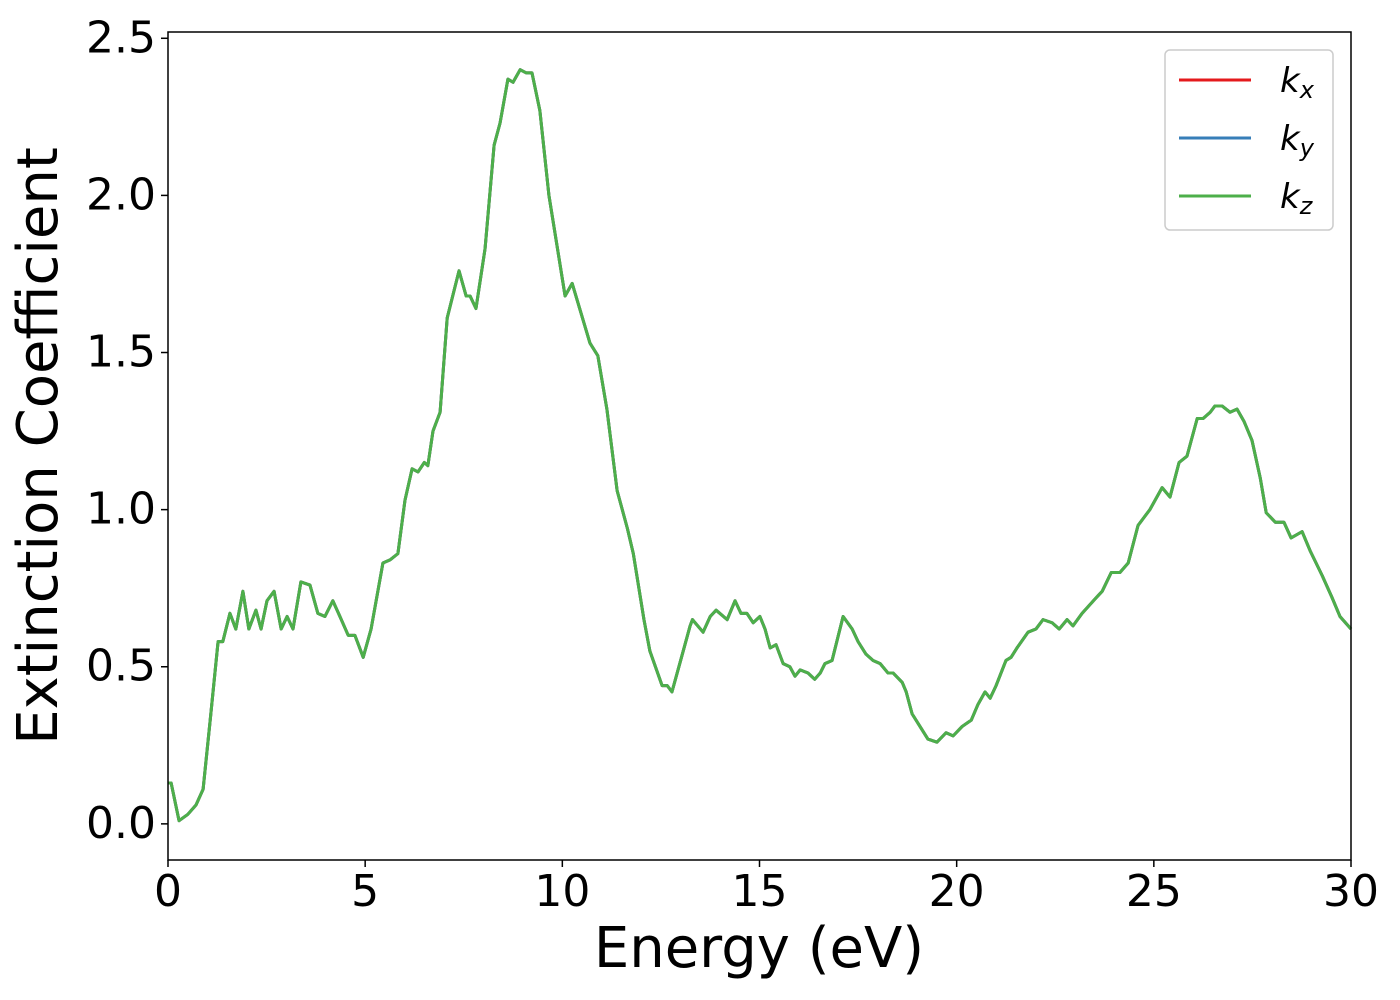 The width and height of the screenshot is (1400, 1000). What do you see at coordinates (38, 446) in the screenshot?
I see `y-axis-label: Extinction Coefficient` at bounding box center [38, 446].